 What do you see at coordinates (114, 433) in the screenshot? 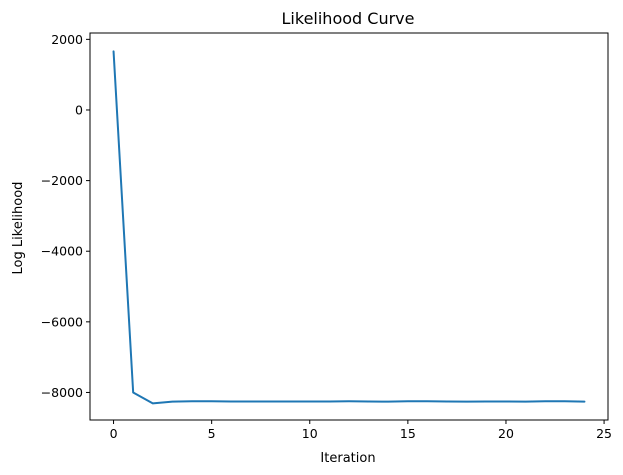
I see `x-tick-label: 0` at bounding box center [114, 433].